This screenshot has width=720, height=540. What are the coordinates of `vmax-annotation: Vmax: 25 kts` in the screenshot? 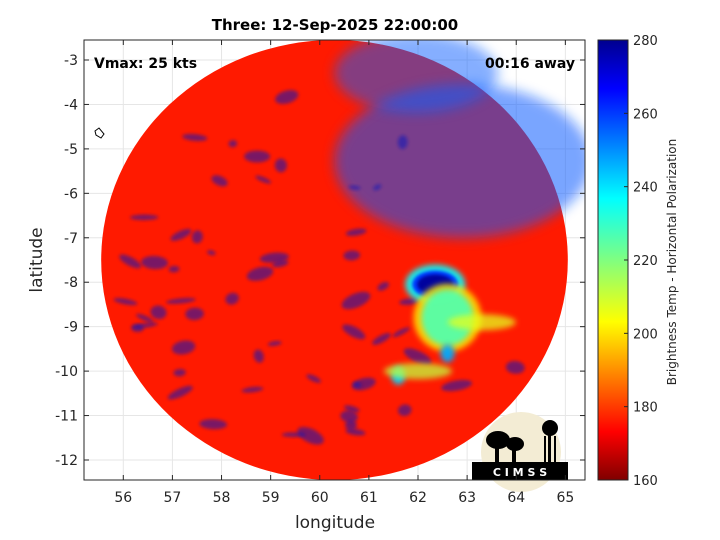 It's located at (145, 64).